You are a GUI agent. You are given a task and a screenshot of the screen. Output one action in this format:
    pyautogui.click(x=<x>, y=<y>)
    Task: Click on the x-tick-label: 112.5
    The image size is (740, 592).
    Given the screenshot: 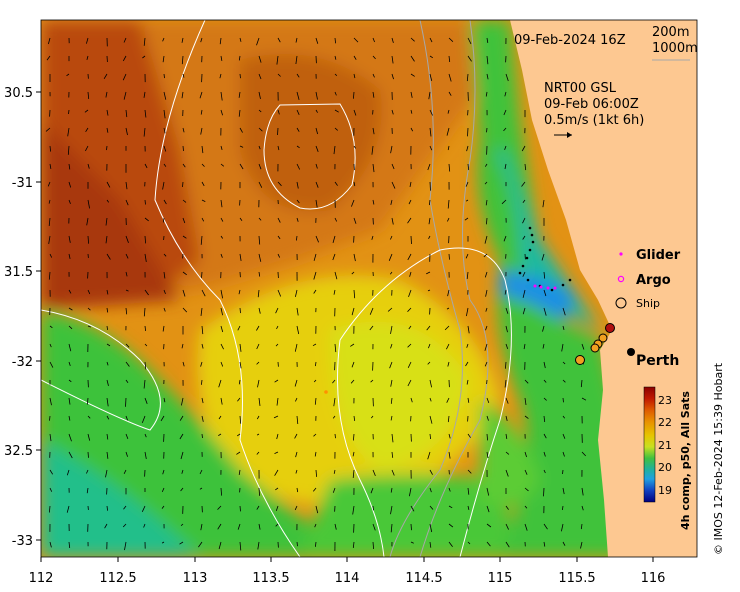 What is the action you would take?
    pyautogui.click(x=117, y=578)
    